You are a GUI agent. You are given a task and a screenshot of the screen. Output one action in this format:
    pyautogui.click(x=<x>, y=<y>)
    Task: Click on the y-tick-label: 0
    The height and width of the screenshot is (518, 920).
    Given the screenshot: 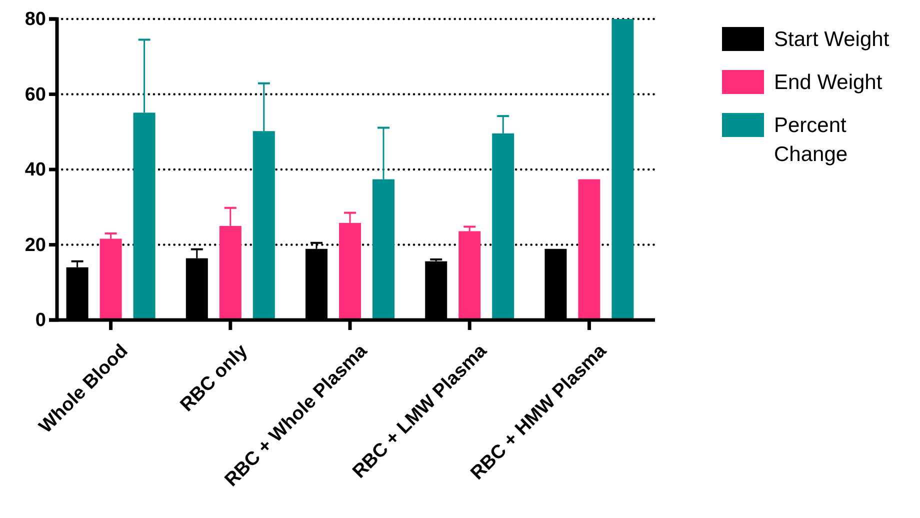 What is the action you would take?
    pyautogui.click(x=40, y=321)
    